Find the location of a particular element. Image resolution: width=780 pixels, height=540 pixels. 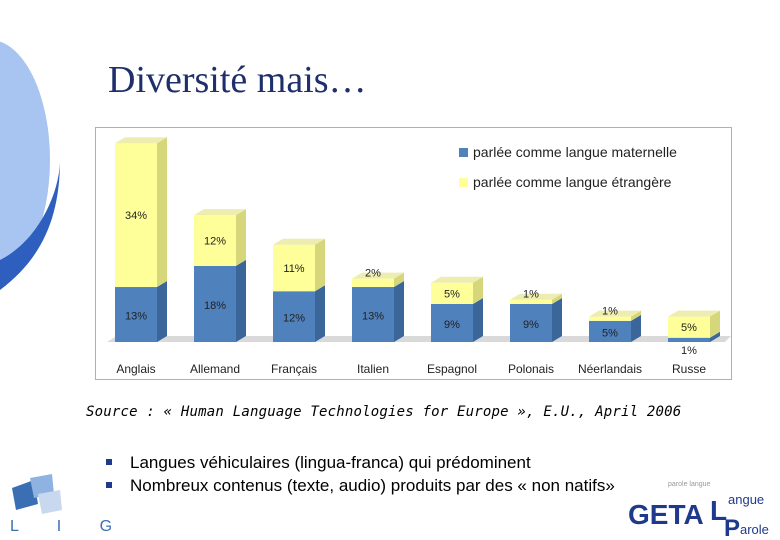

bar-label-foreign-2: 12% is located at coordinates (215, 242).